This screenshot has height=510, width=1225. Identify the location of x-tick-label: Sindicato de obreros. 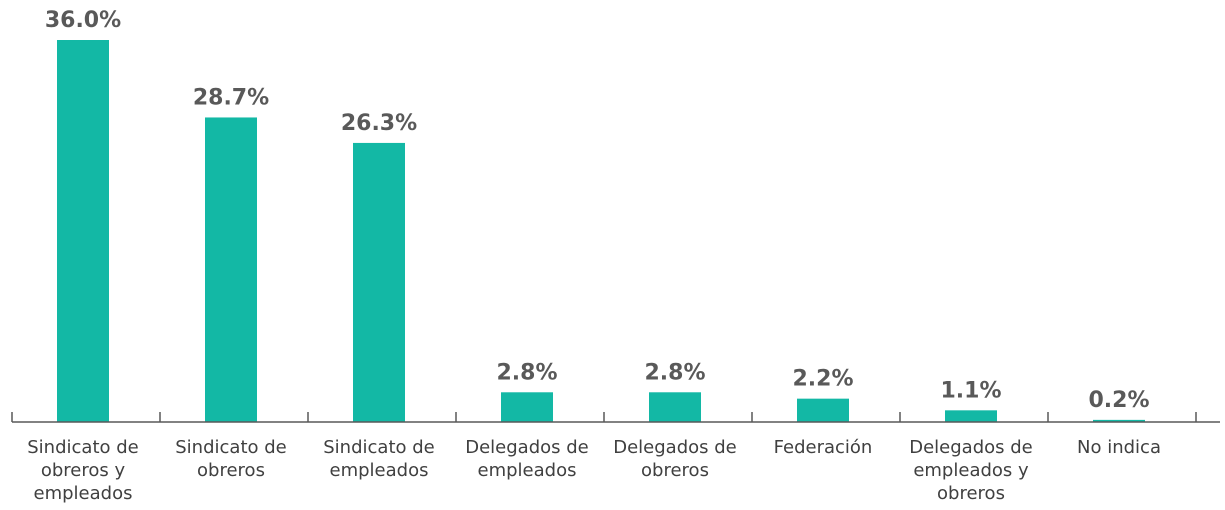
(231, 459).